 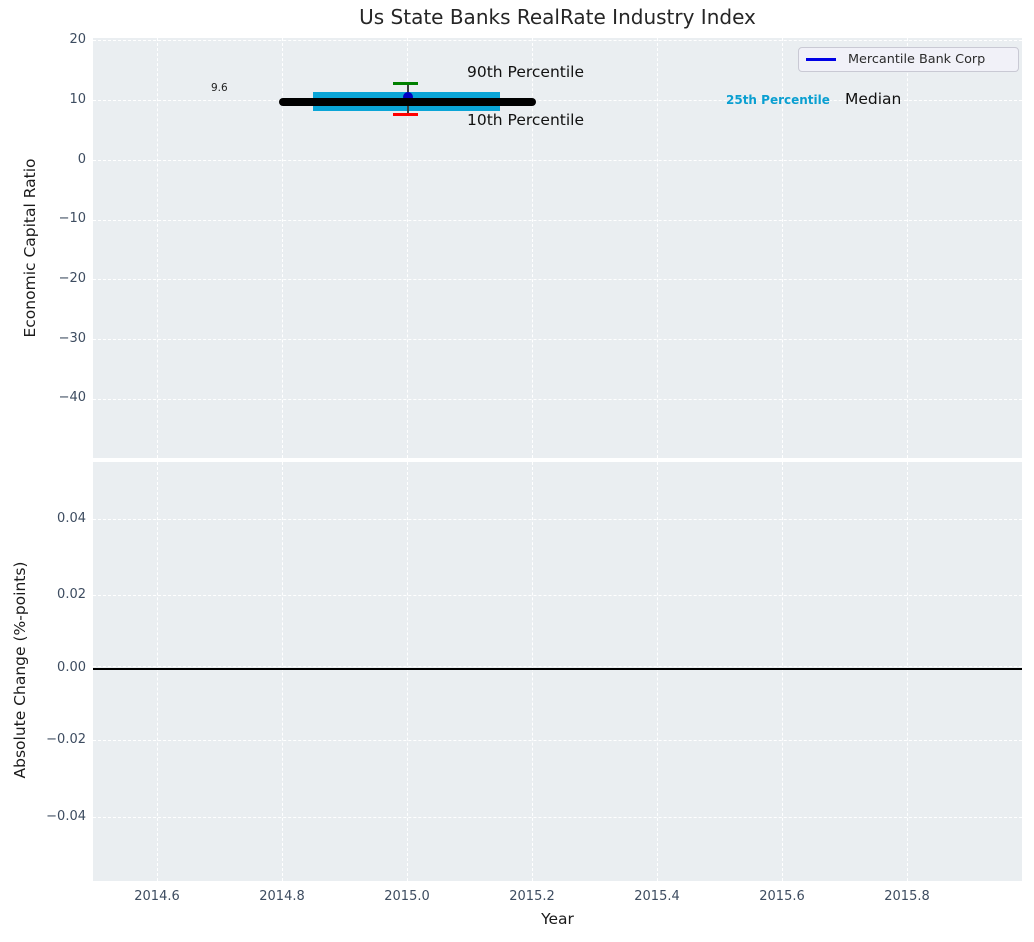 What do you see at coordinates (526, 120) in the screenshot?
I see `percentile-10-annotation: 10th Percentile` at bounding box center [526, 120].